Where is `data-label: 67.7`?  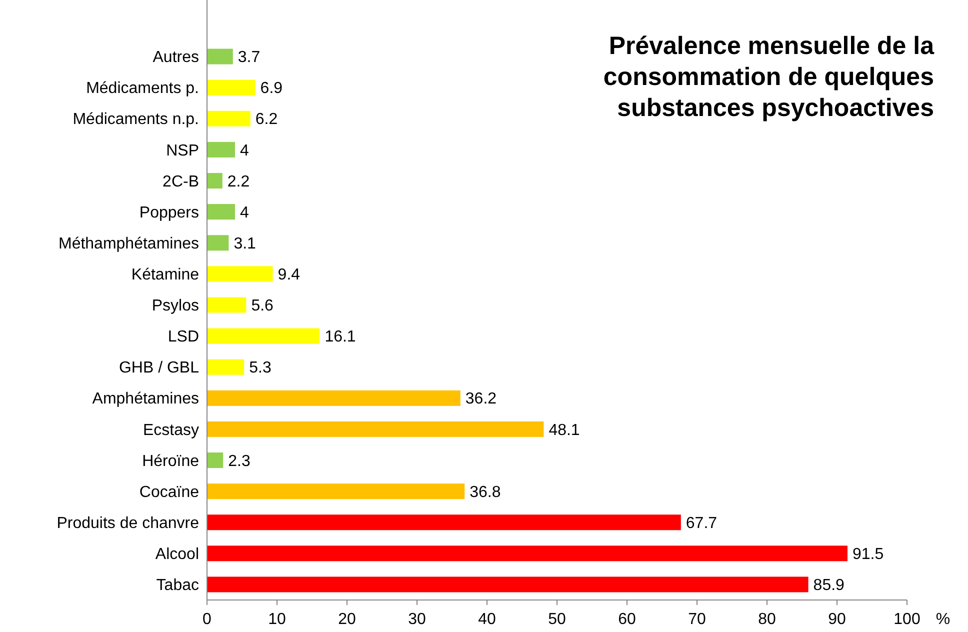
data-label: 67.7 is located at coordinates (702, 523).